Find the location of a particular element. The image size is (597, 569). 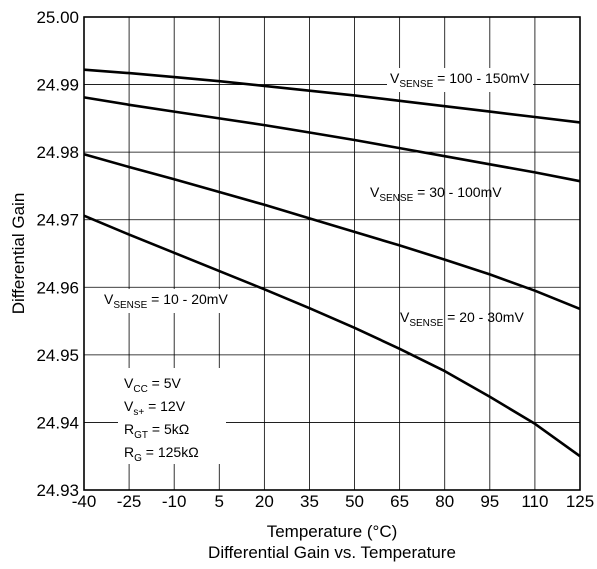

series-label-text: VSENSE = 30 - 100mV is located at coordinates (436, 194).